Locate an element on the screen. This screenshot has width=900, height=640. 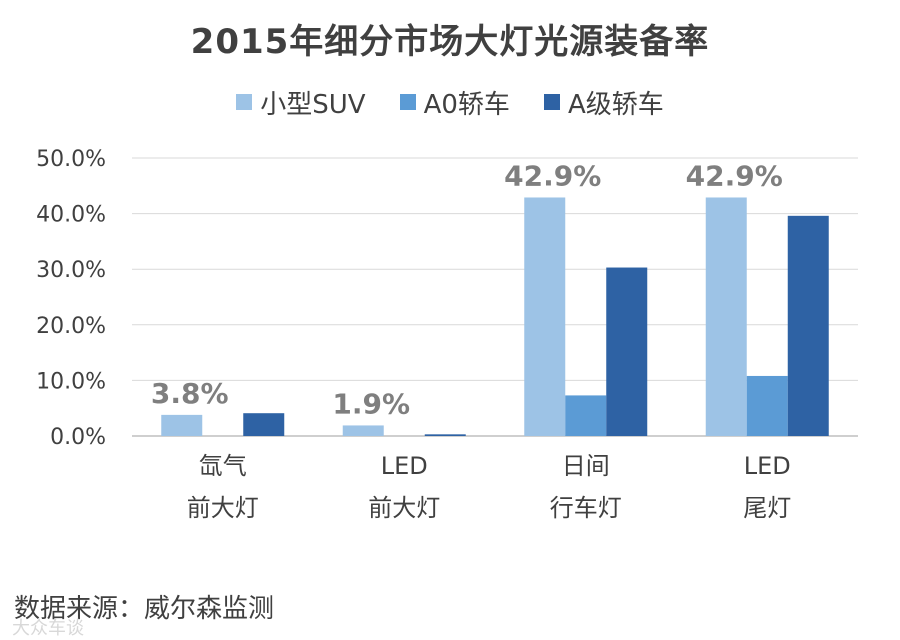
category-label-4-line1: LED is located at coordinates (767, 466).